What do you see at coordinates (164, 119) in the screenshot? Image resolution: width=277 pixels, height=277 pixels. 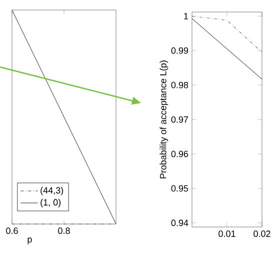 I see `y-axis-title: Probability of acceptance L(p)` at bounding box center [164, 119].